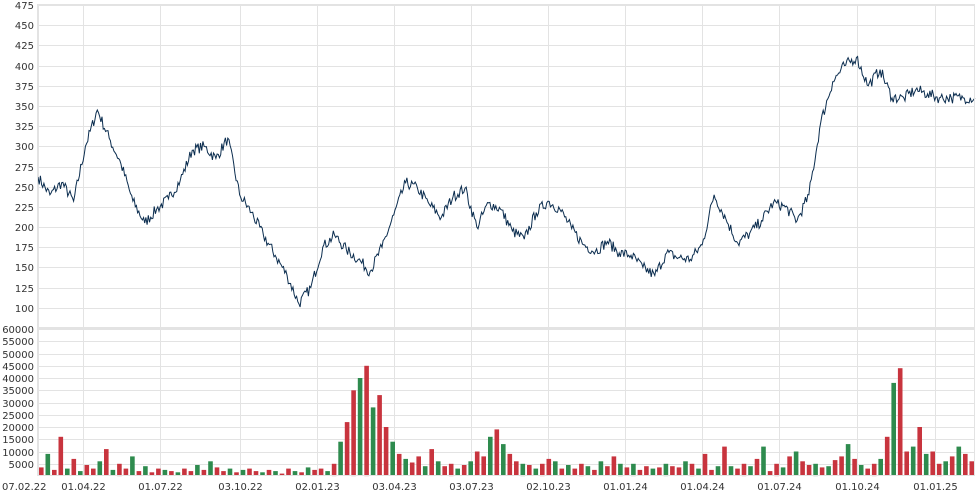 The width and height of the screenshot is (980, 500). What do you see at coordinates (24, 46) in the screenshot?
I see `price-tick-label: 425` at bounding box center [24, 46].